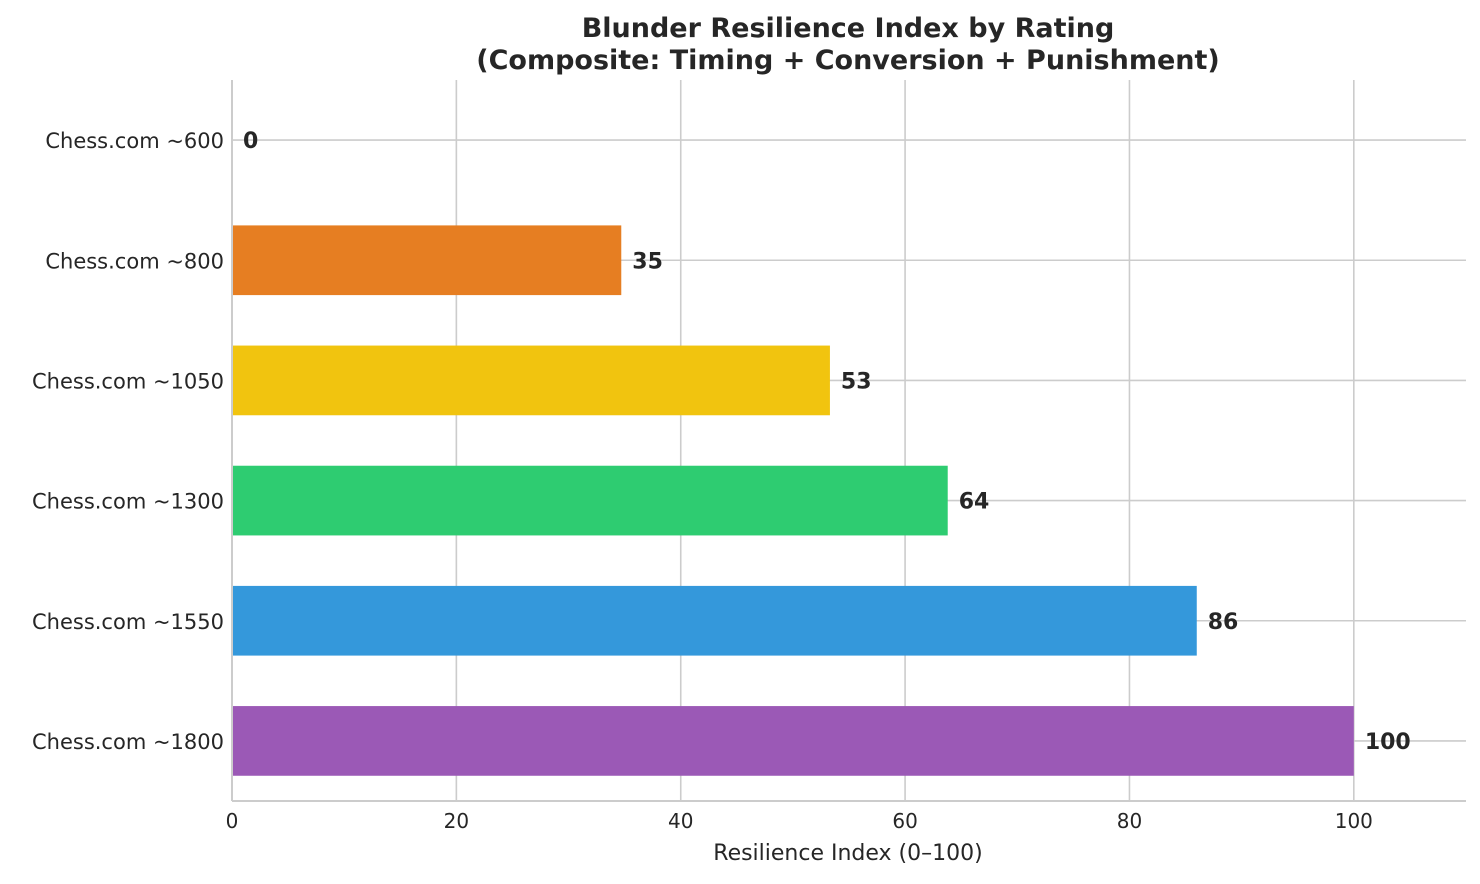 This screenshot has height=884, width=1480. What do you see at coordinates (1388, 742) in the screenshot?
I see `bar-value-label: 100` at bounding box center [1388, 742].